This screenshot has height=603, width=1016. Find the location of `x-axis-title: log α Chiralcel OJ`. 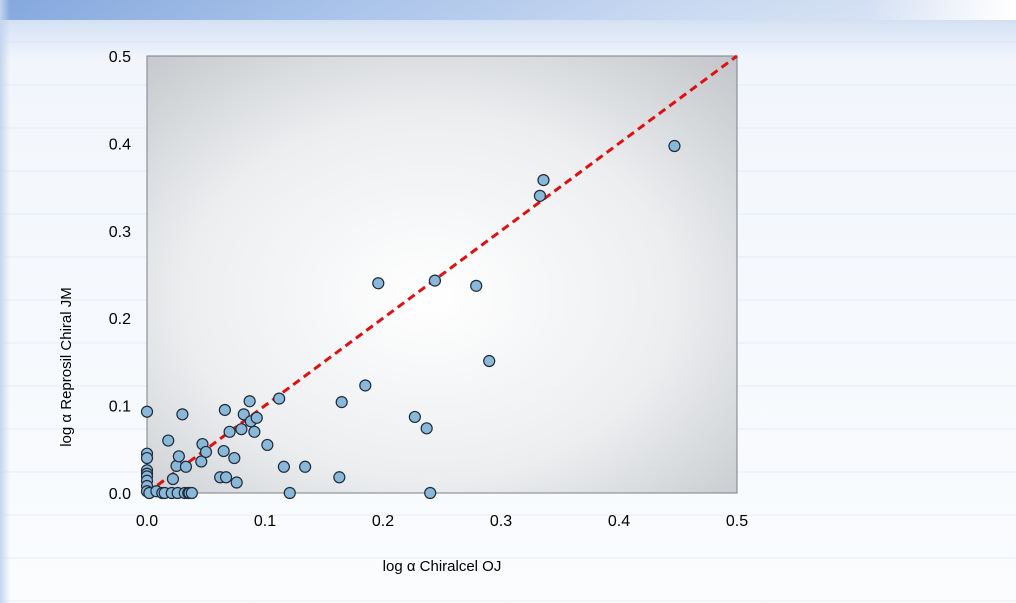

x-axis-title: log α Chiralcel OJ is located at coordinates (442, 566).